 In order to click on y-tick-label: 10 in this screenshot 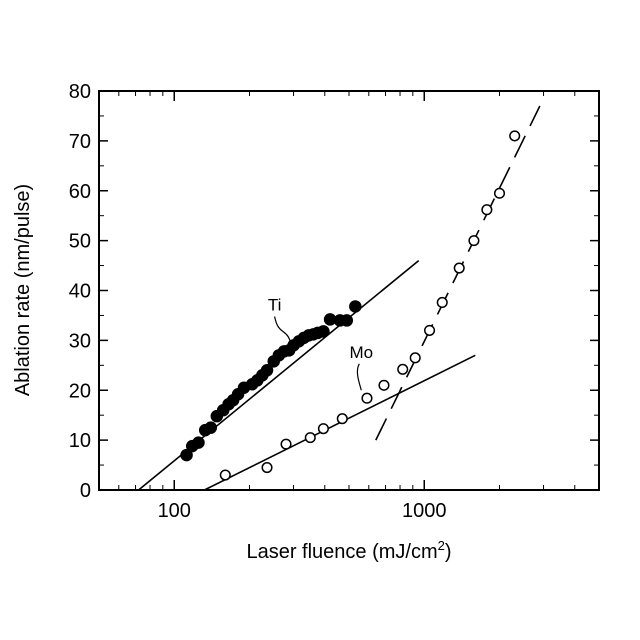, I will do `click(80, 441)`.